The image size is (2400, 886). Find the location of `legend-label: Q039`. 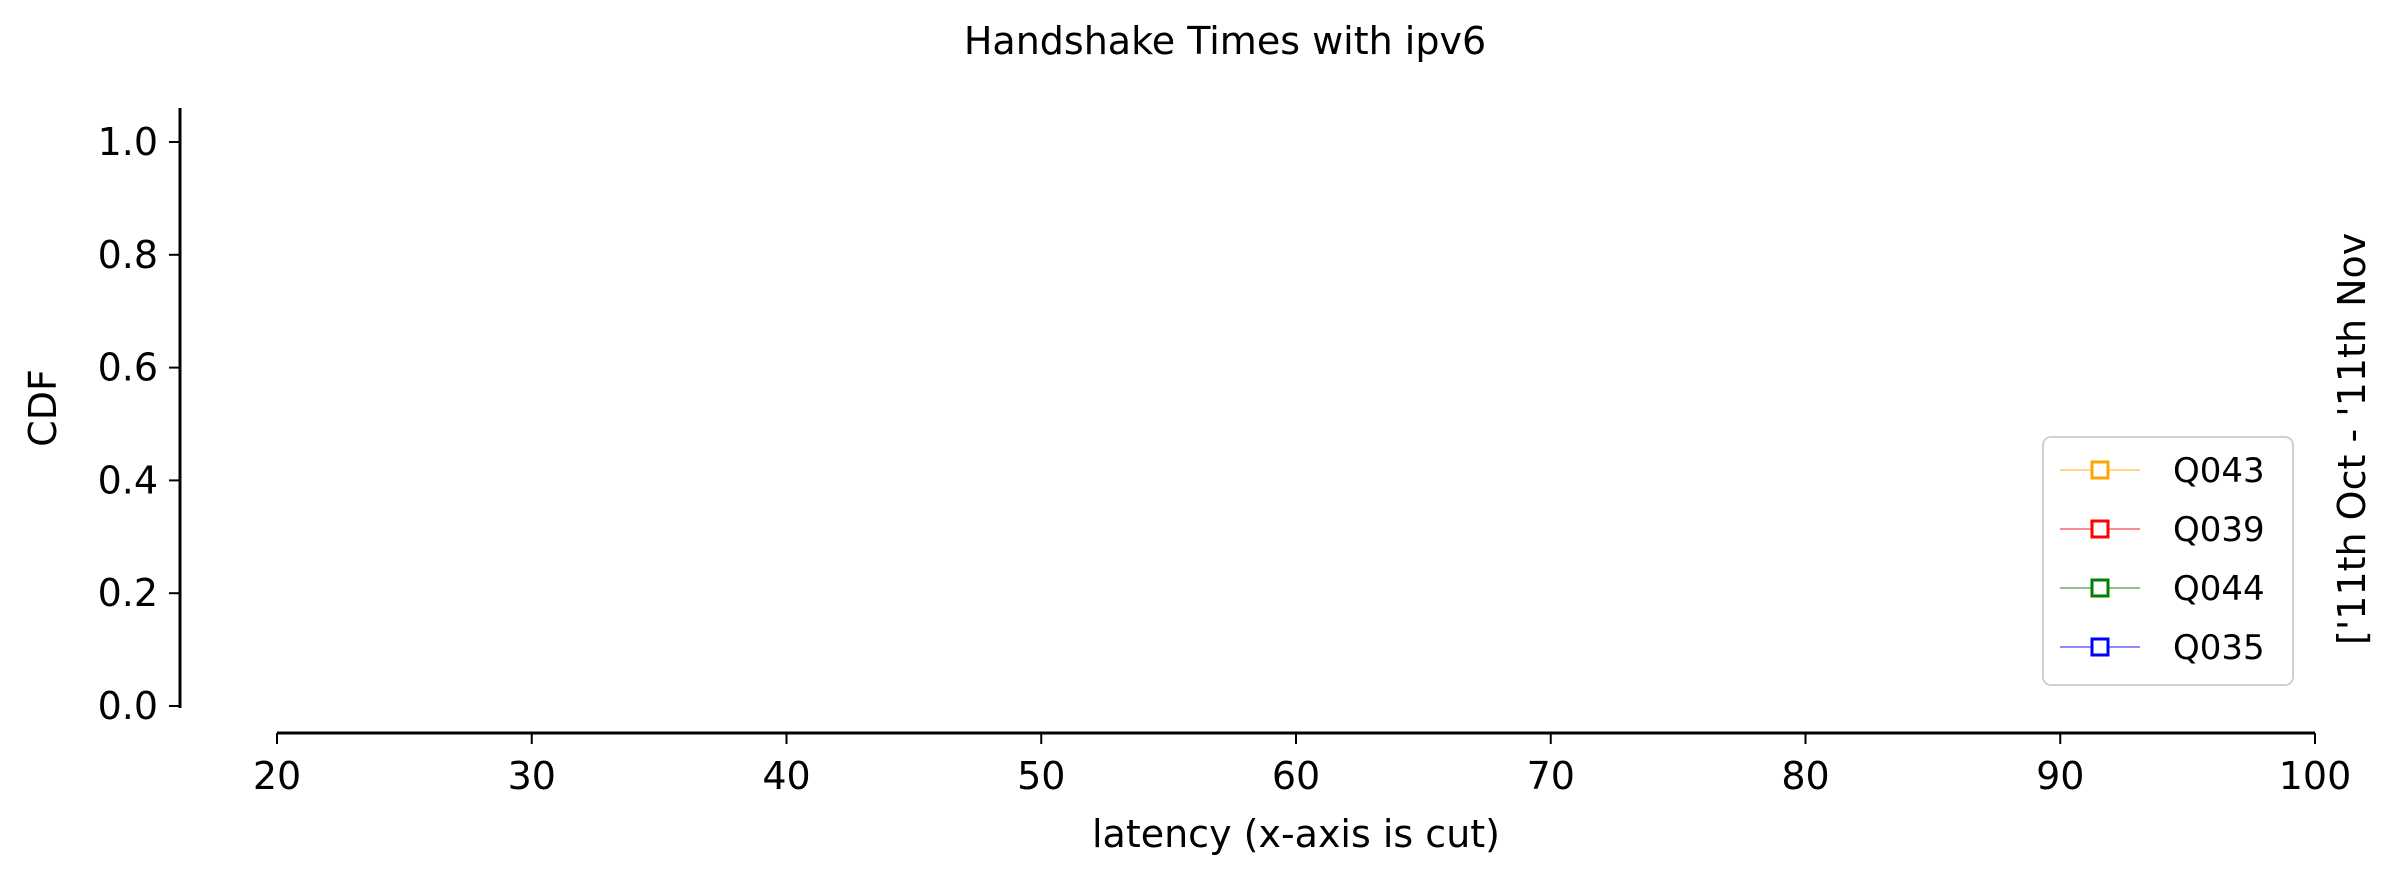

legend-label: Q039 is located at coordinates (2219, 530).